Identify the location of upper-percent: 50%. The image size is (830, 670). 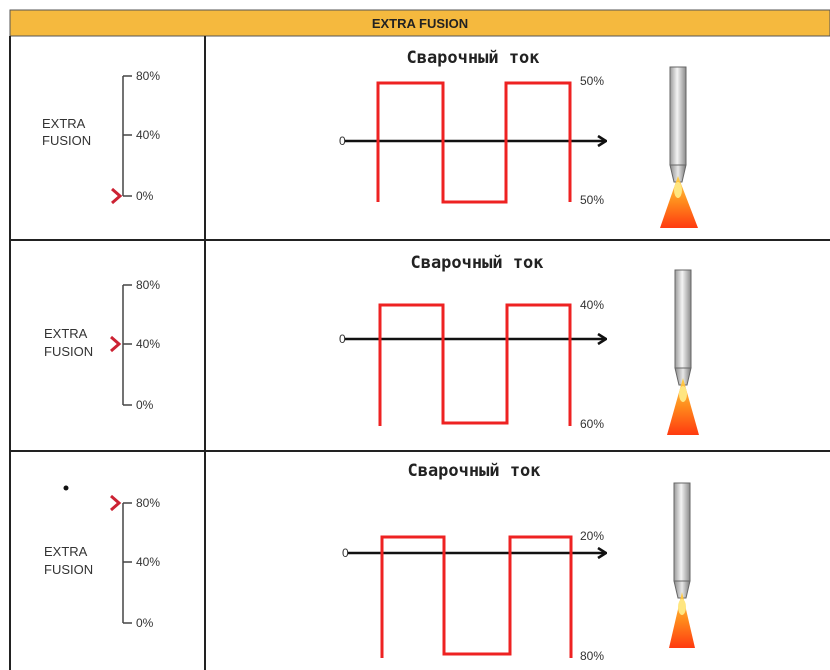
(592, 81).